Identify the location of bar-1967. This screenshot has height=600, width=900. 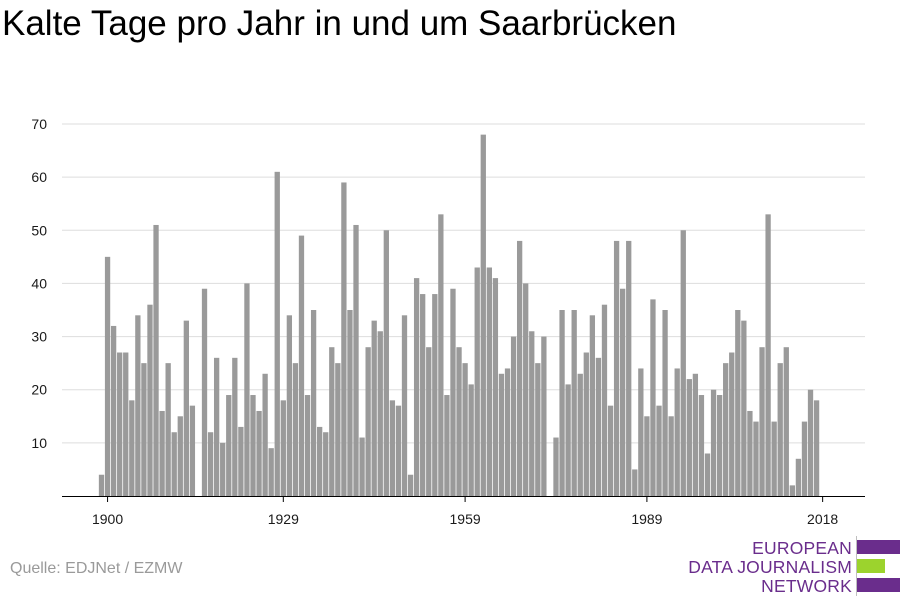
(513, 416).